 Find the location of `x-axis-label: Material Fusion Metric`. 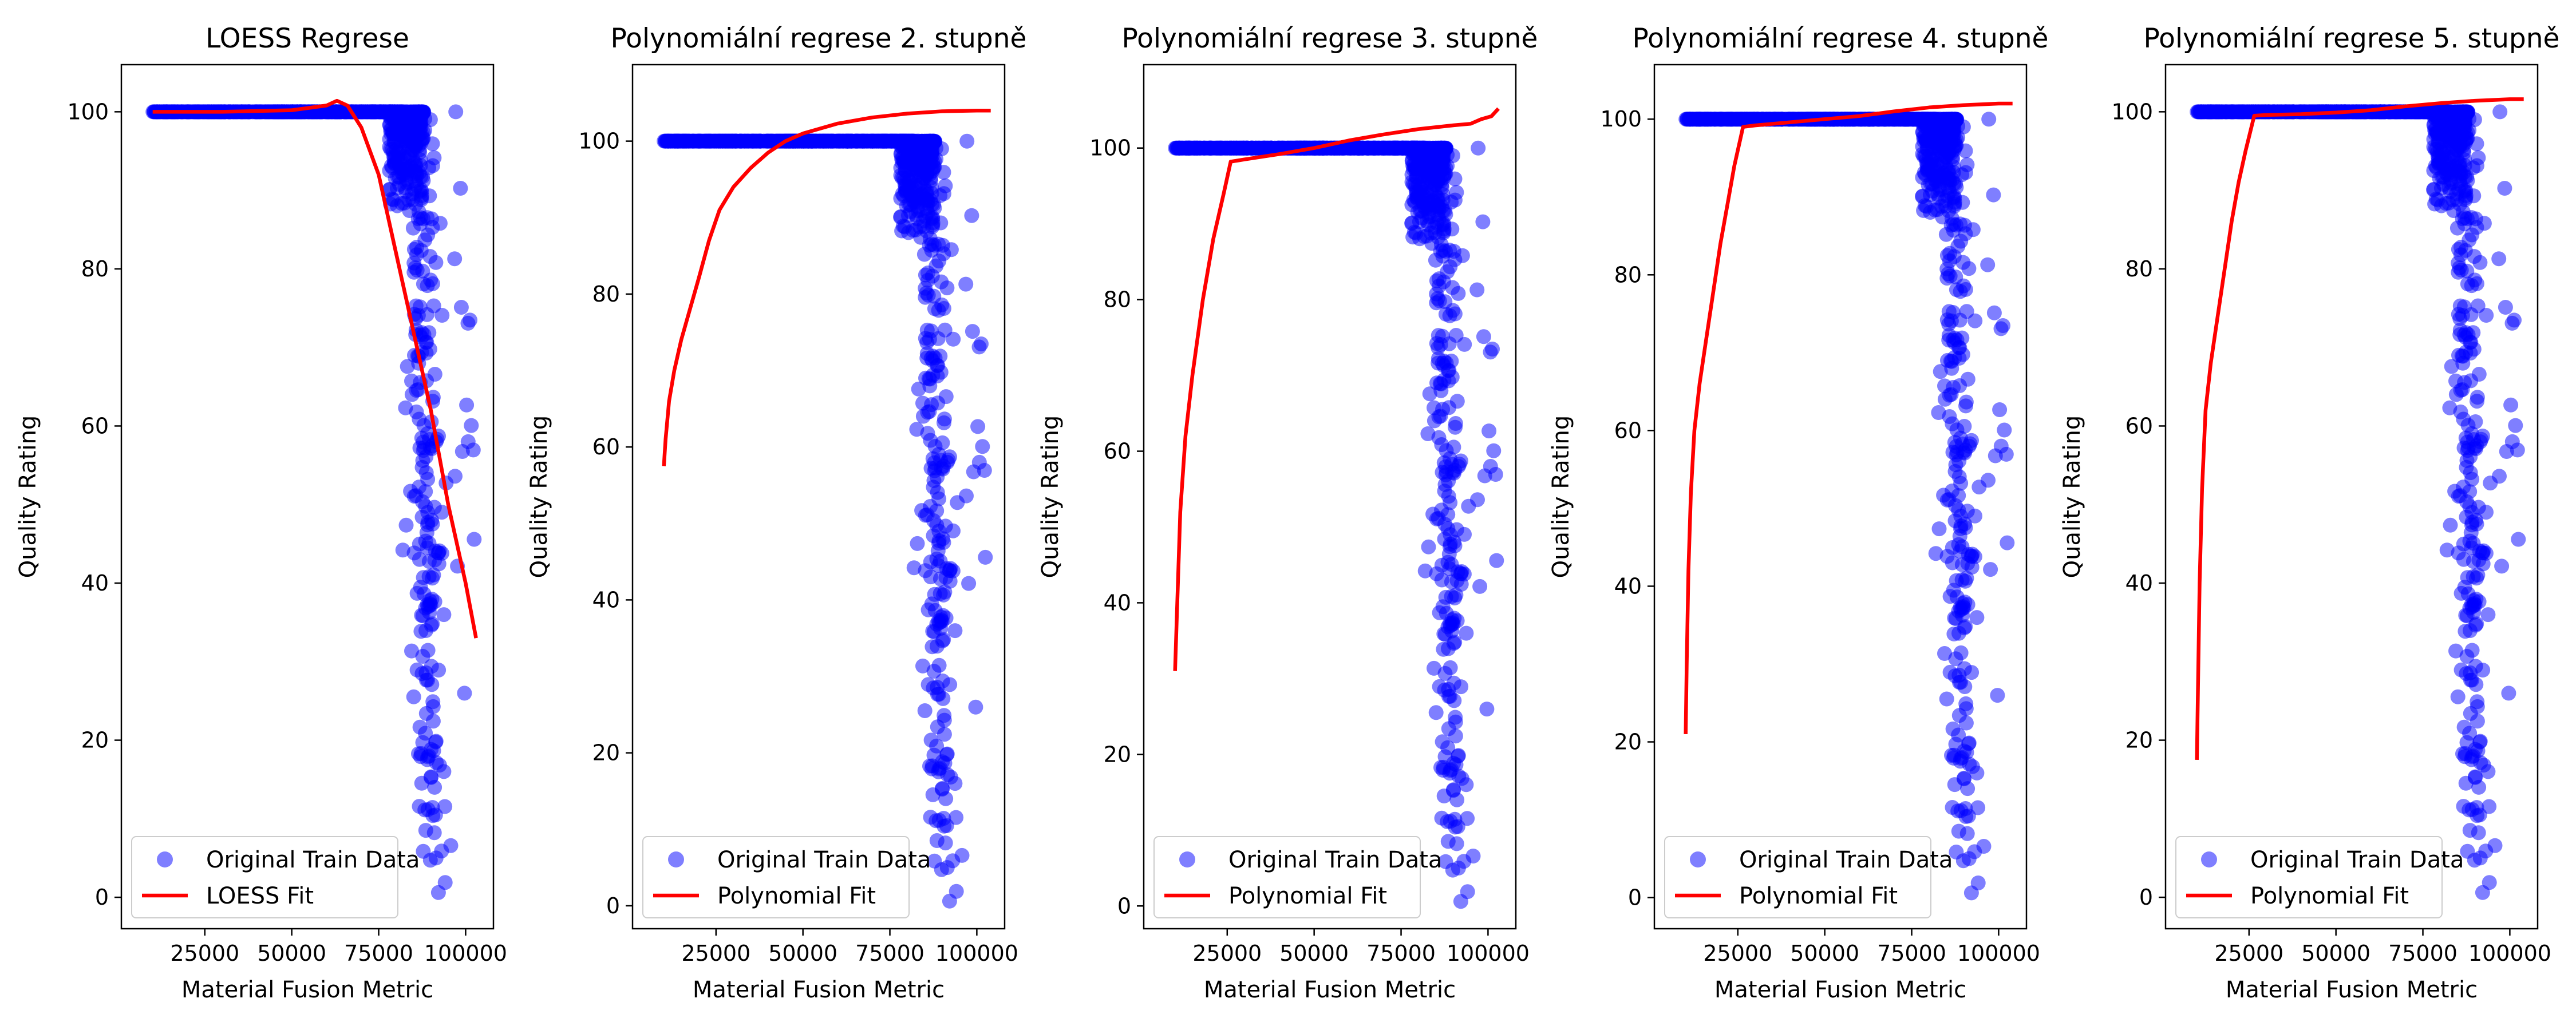

x-axis-label: Material Fusion Metric is located at coordinates (1840, 990).